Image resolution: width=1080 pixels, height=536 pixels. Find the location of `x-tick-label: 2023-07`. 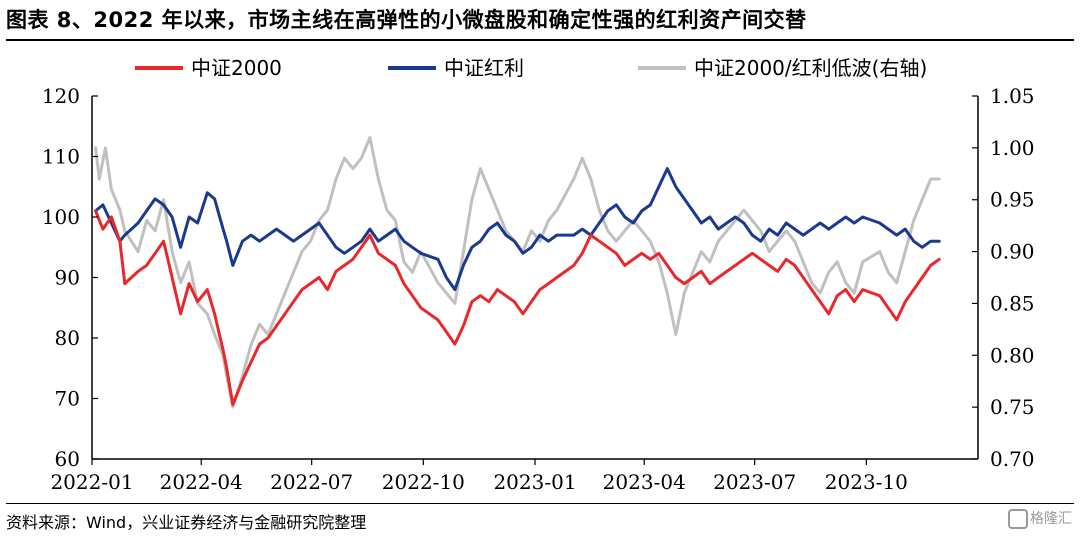

x-tick-label: 2023-07 is located at coordinates (754, 482).